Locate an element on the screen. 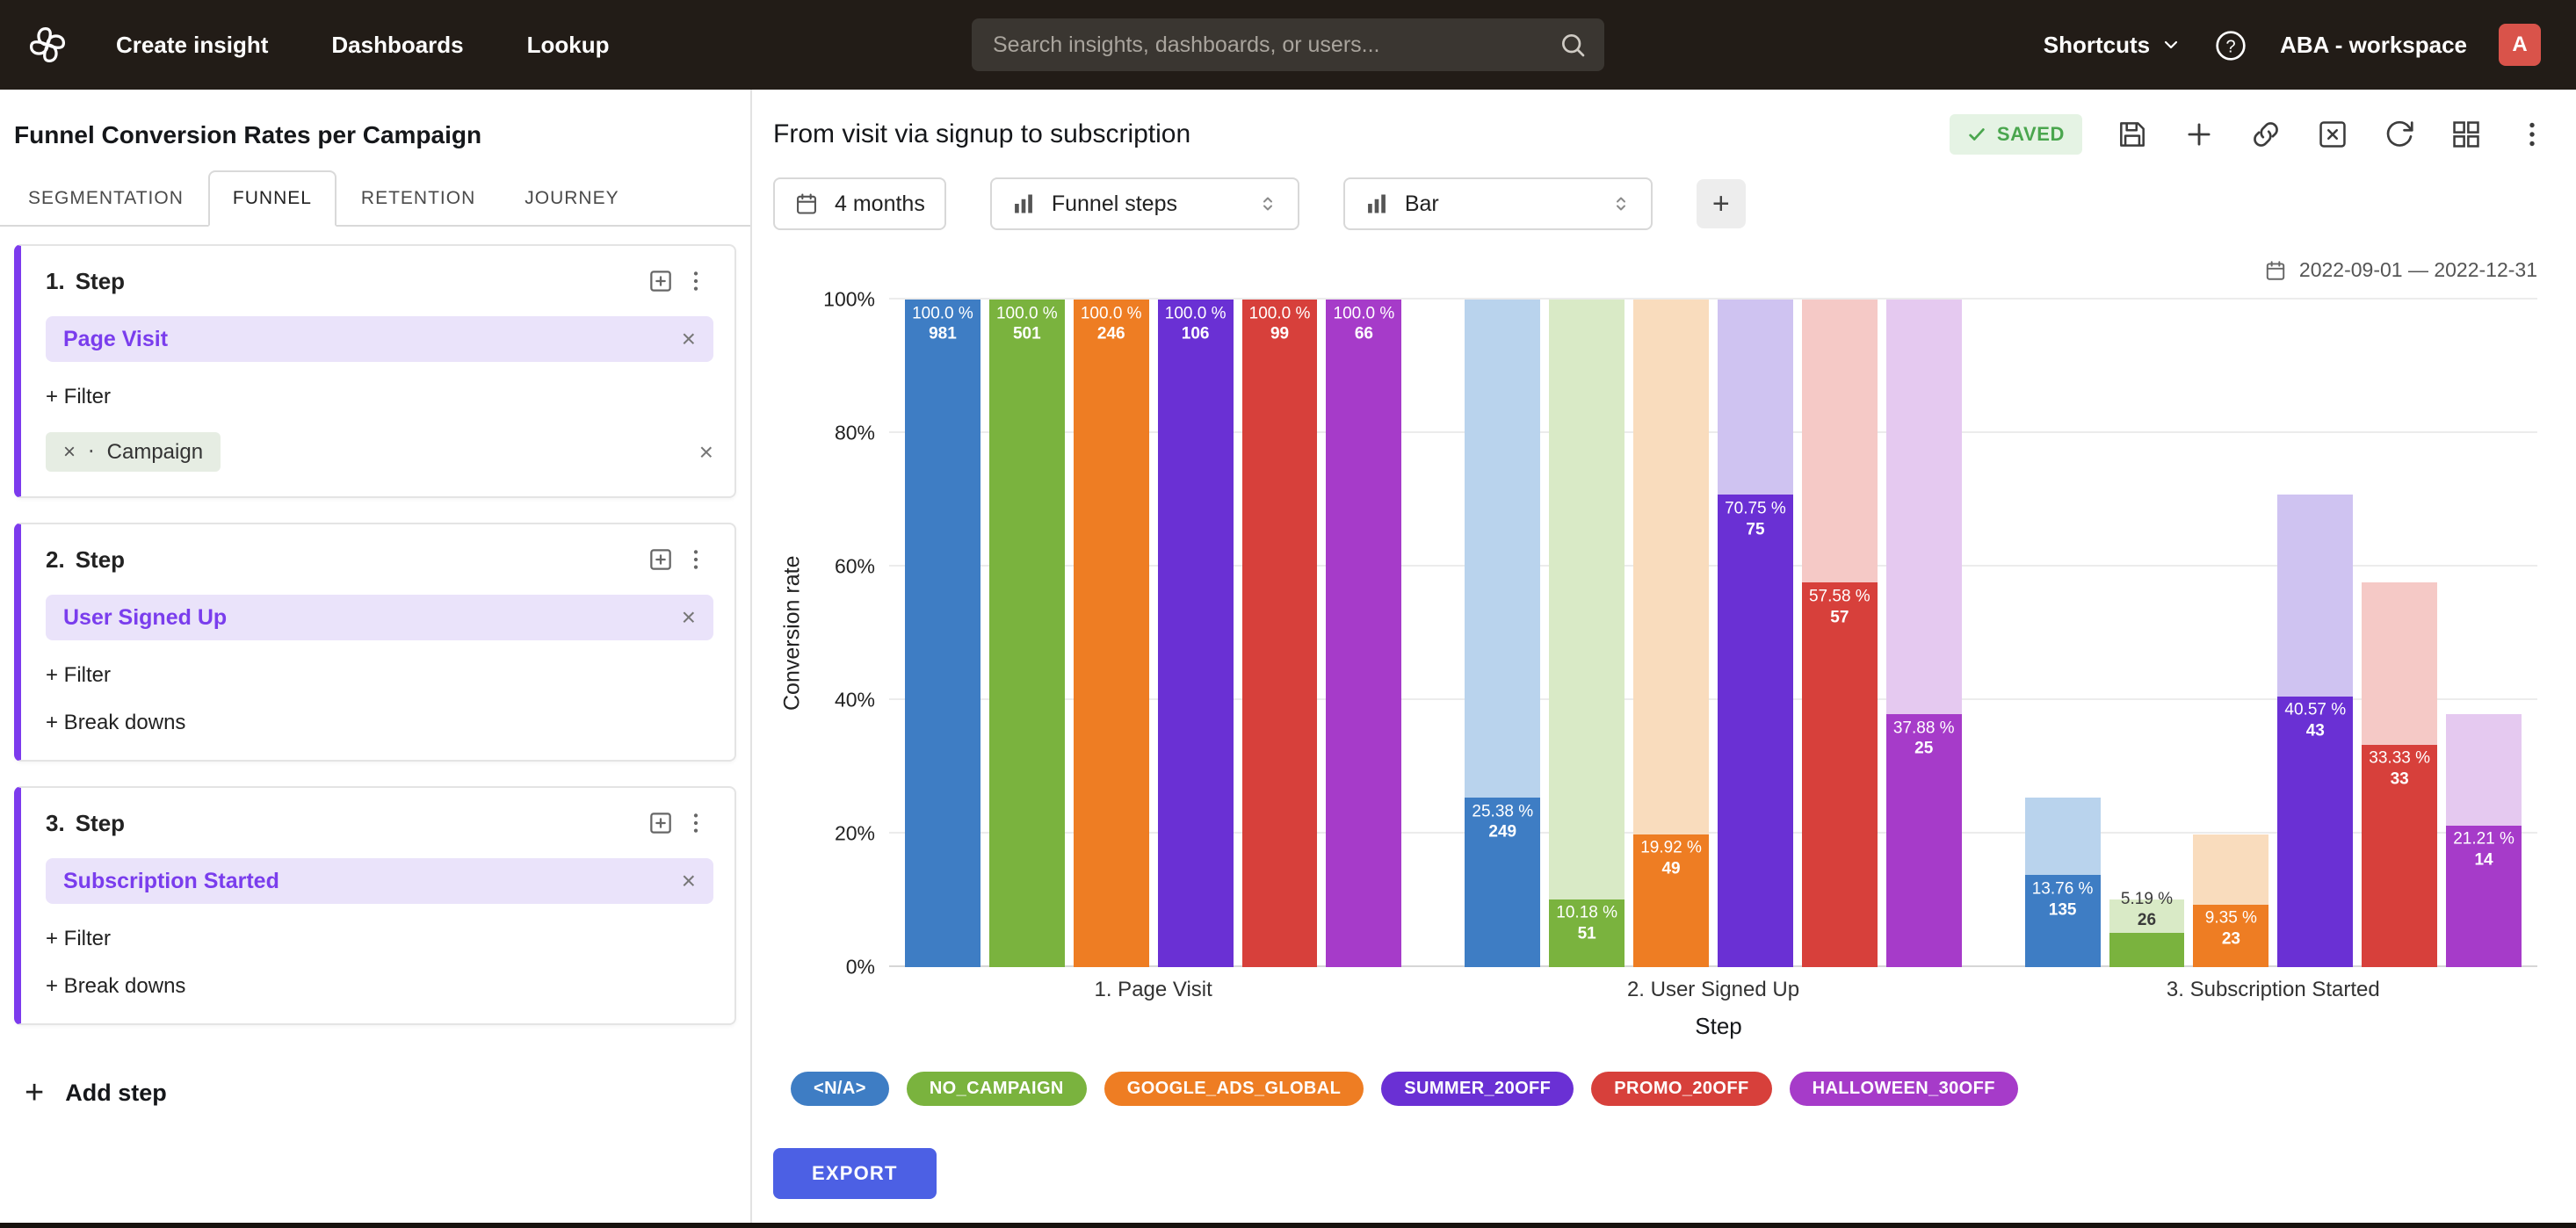 This screenshot has width=2576, height=1228. more-button is located at coordinates (2532, 134).